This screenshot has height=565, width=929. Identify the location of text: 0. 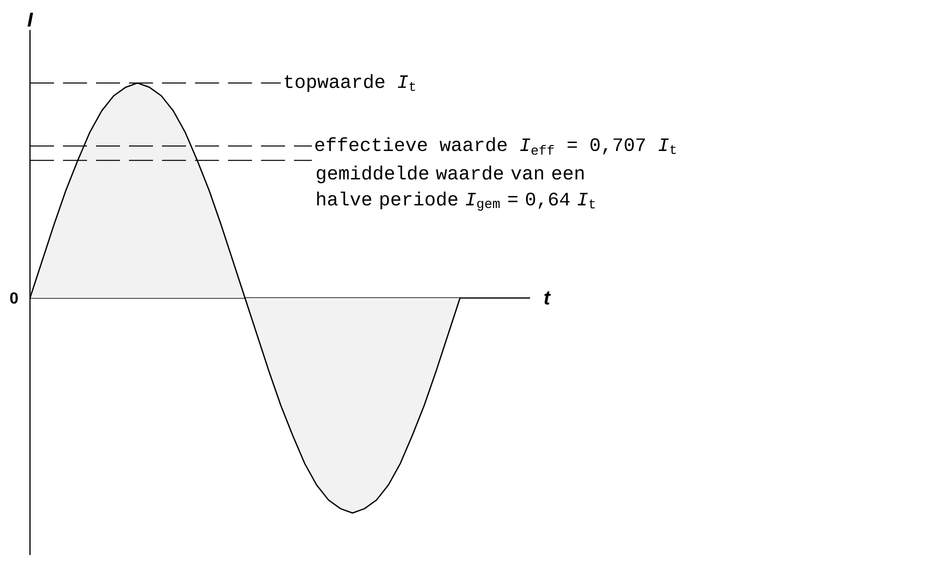
(14, 298).